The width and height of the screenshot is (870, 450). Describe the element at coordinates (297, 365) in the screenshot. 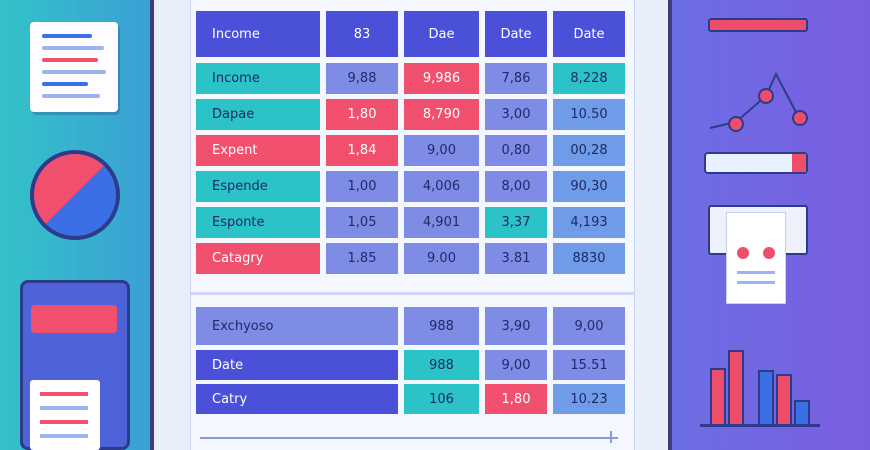

I see `table-row-label: Date` at that location.